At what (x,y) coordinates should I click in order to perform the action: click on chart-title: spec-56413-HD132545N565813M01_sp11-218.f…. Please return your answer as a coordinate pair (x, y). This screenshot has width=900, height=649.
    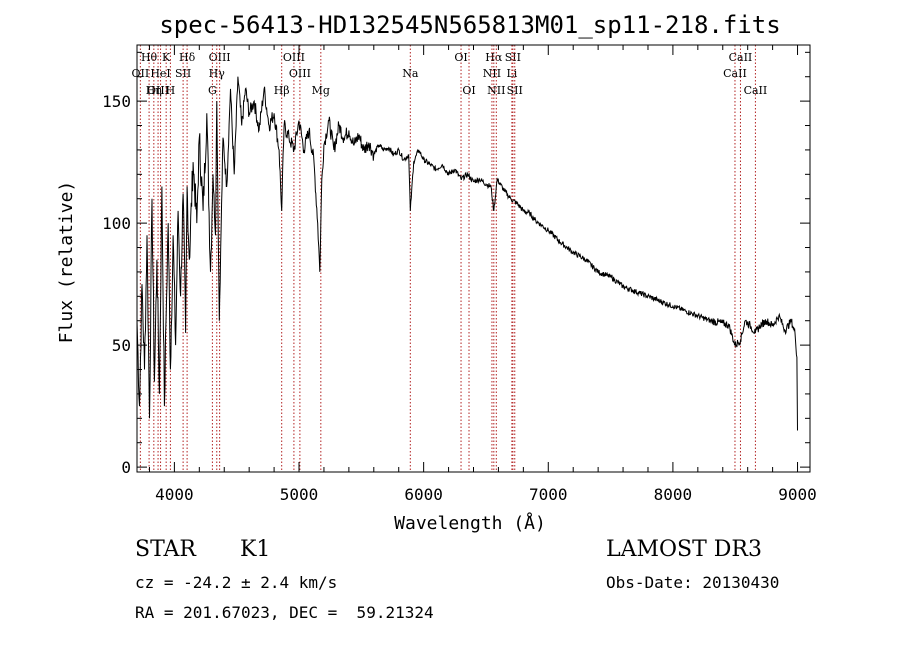
    Looking at the image, I should click on (469, 25).